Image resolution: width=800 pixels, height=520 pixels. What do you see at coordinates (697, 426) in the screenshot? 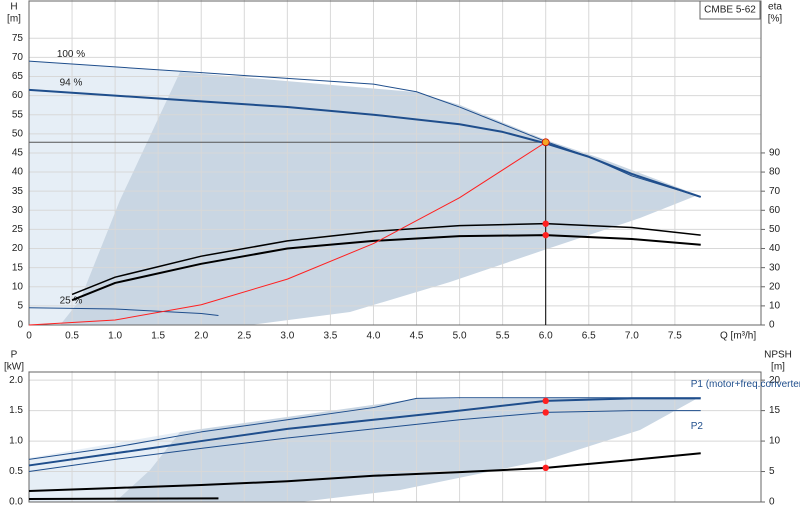
I see `series-label: P2` at bounding box center [697, 426].